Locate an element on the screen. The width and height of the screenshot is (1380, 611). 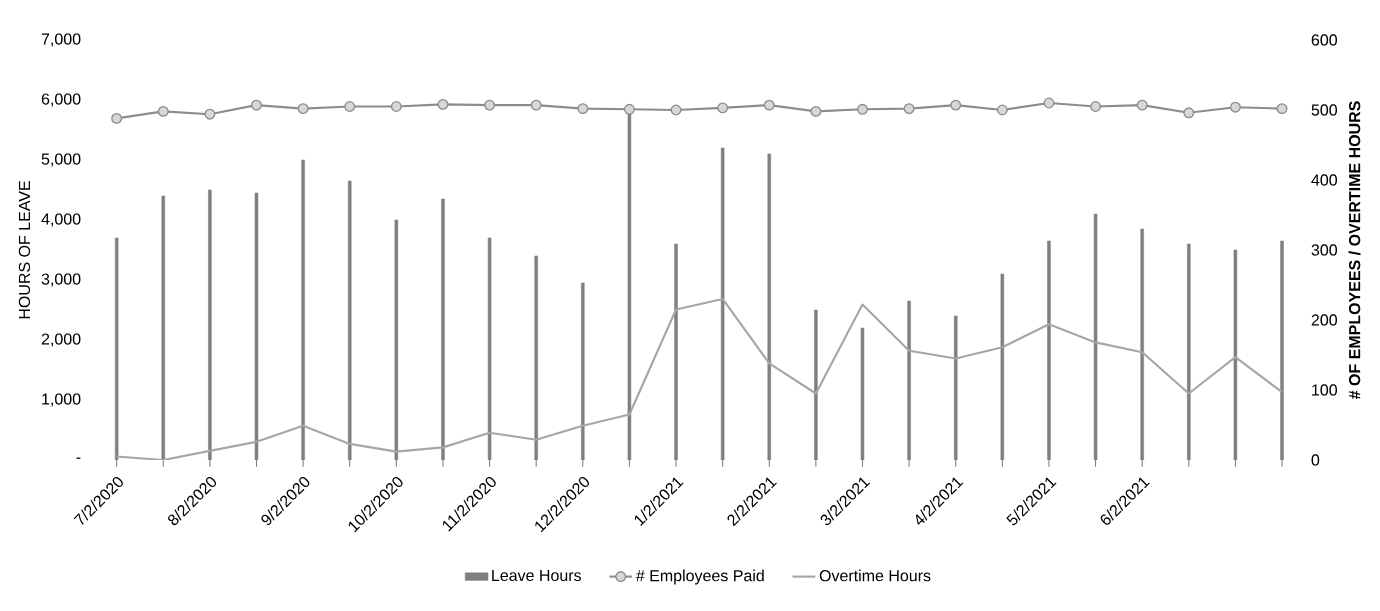
y2-tick-label: 500 is located at coordinates (1324, 110).